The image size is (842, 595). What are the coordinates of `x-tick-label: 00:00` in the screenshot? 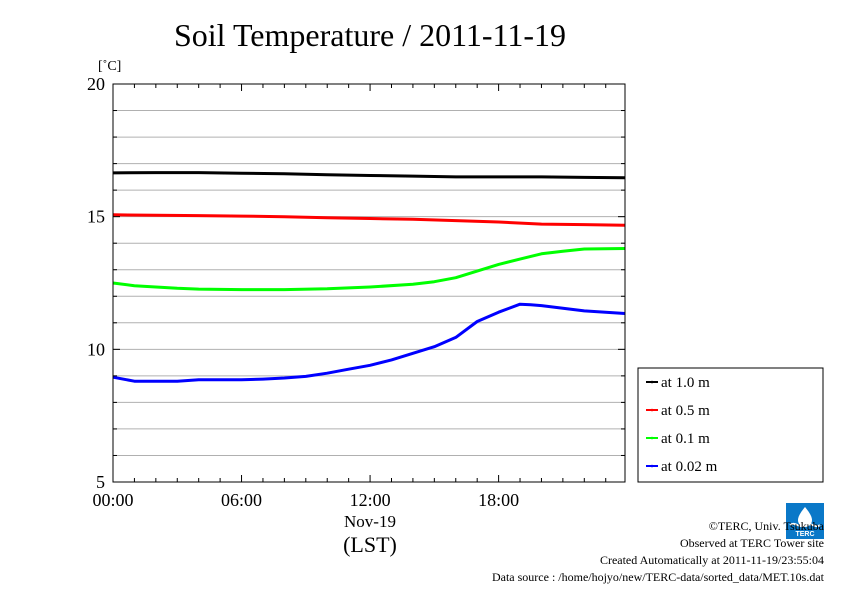 It's located at (112, 500).